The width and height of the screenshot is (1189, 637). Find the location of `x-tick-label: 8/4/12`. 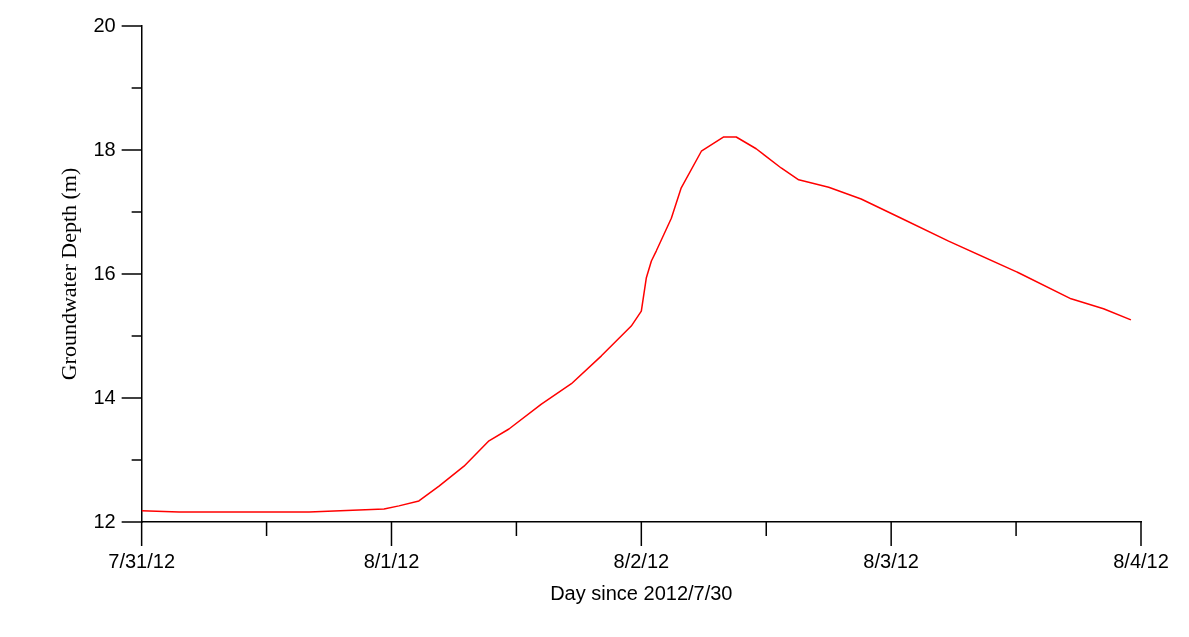

x-tick-label: 8/4/12 is located at coordinates (1141, 560).